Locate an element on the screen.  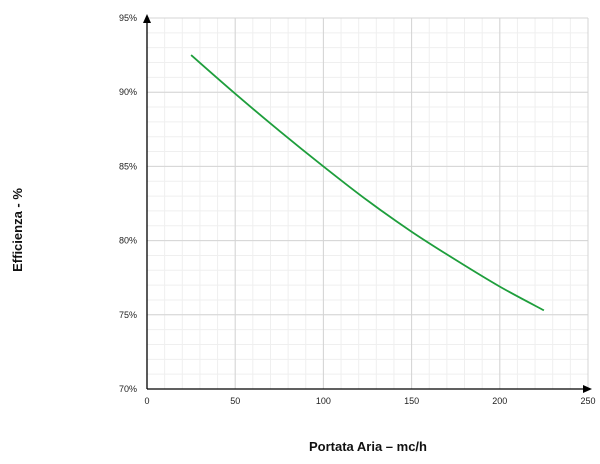
y-tick-label: 90% is located at coordinates (128, 92).